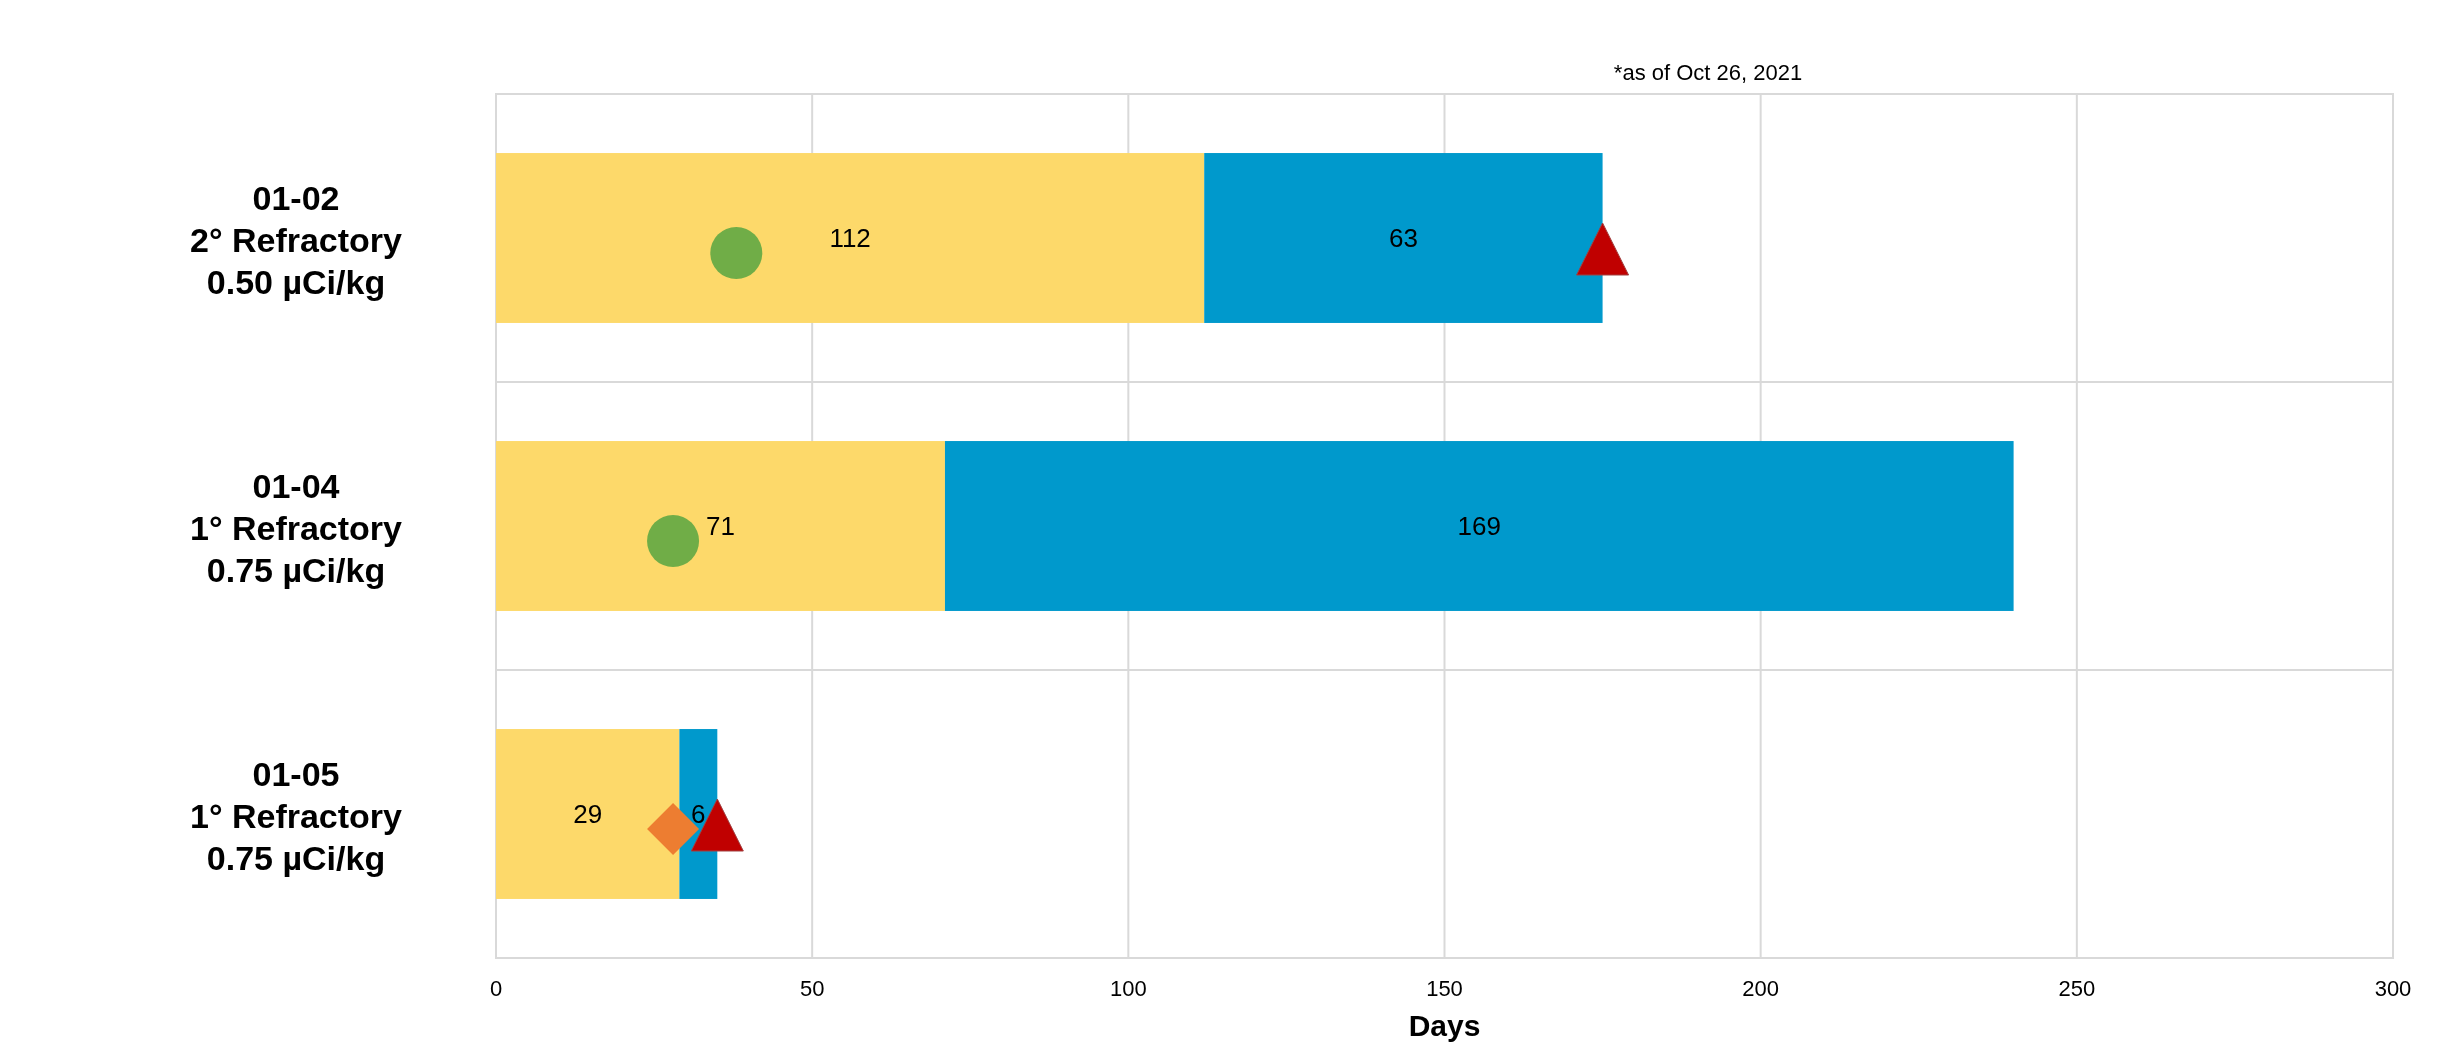  What do you see at coordinates (1128, 988) in the screenshot?
I see `x-tick-label: 100` at bounding box center [1128, 988].